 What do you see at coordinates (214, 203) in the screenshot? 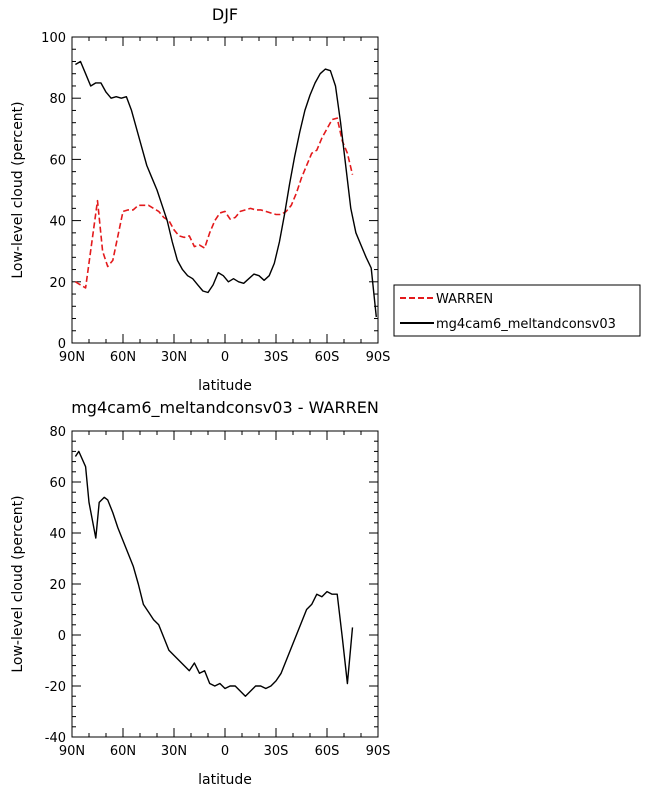
I see `series-line-warren` at bounding box center [214, 203].